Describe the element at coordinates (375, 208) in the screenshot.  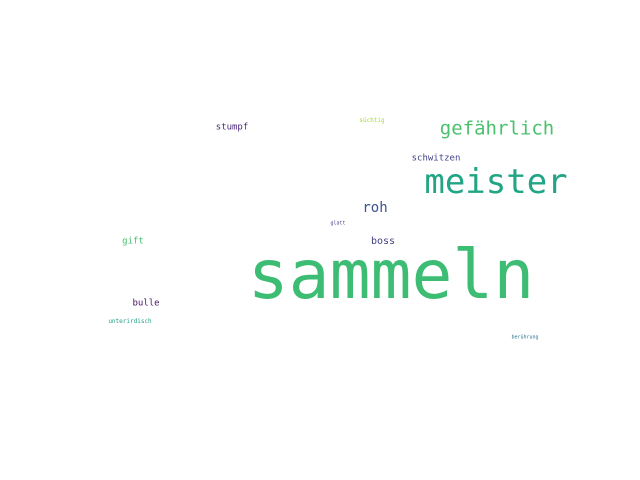
I see `word-roh: roh` at that location.